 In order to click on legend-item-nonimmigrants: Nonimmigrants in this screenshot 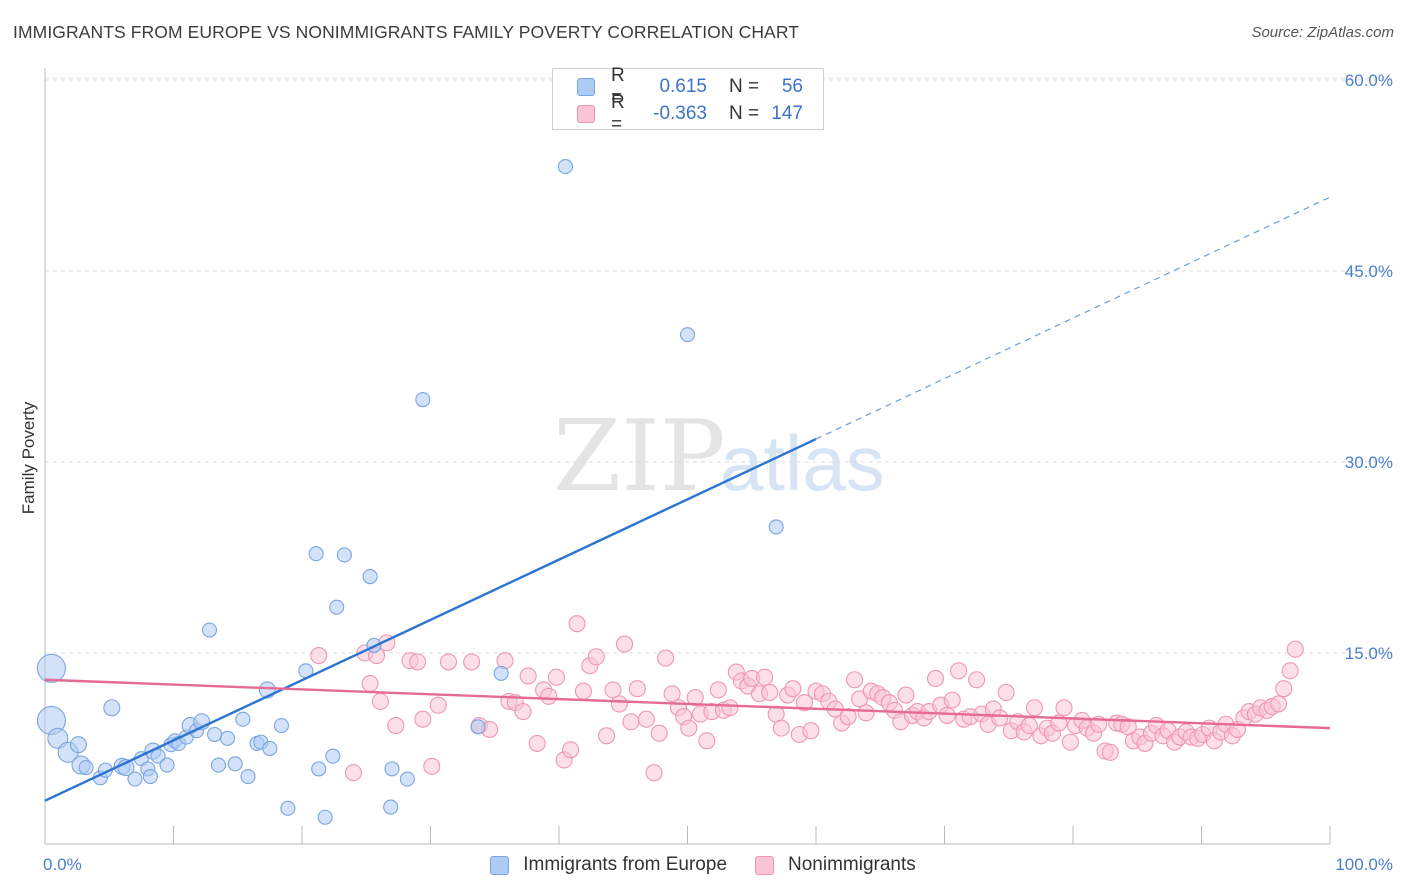, I will do `click(835, 865)`.